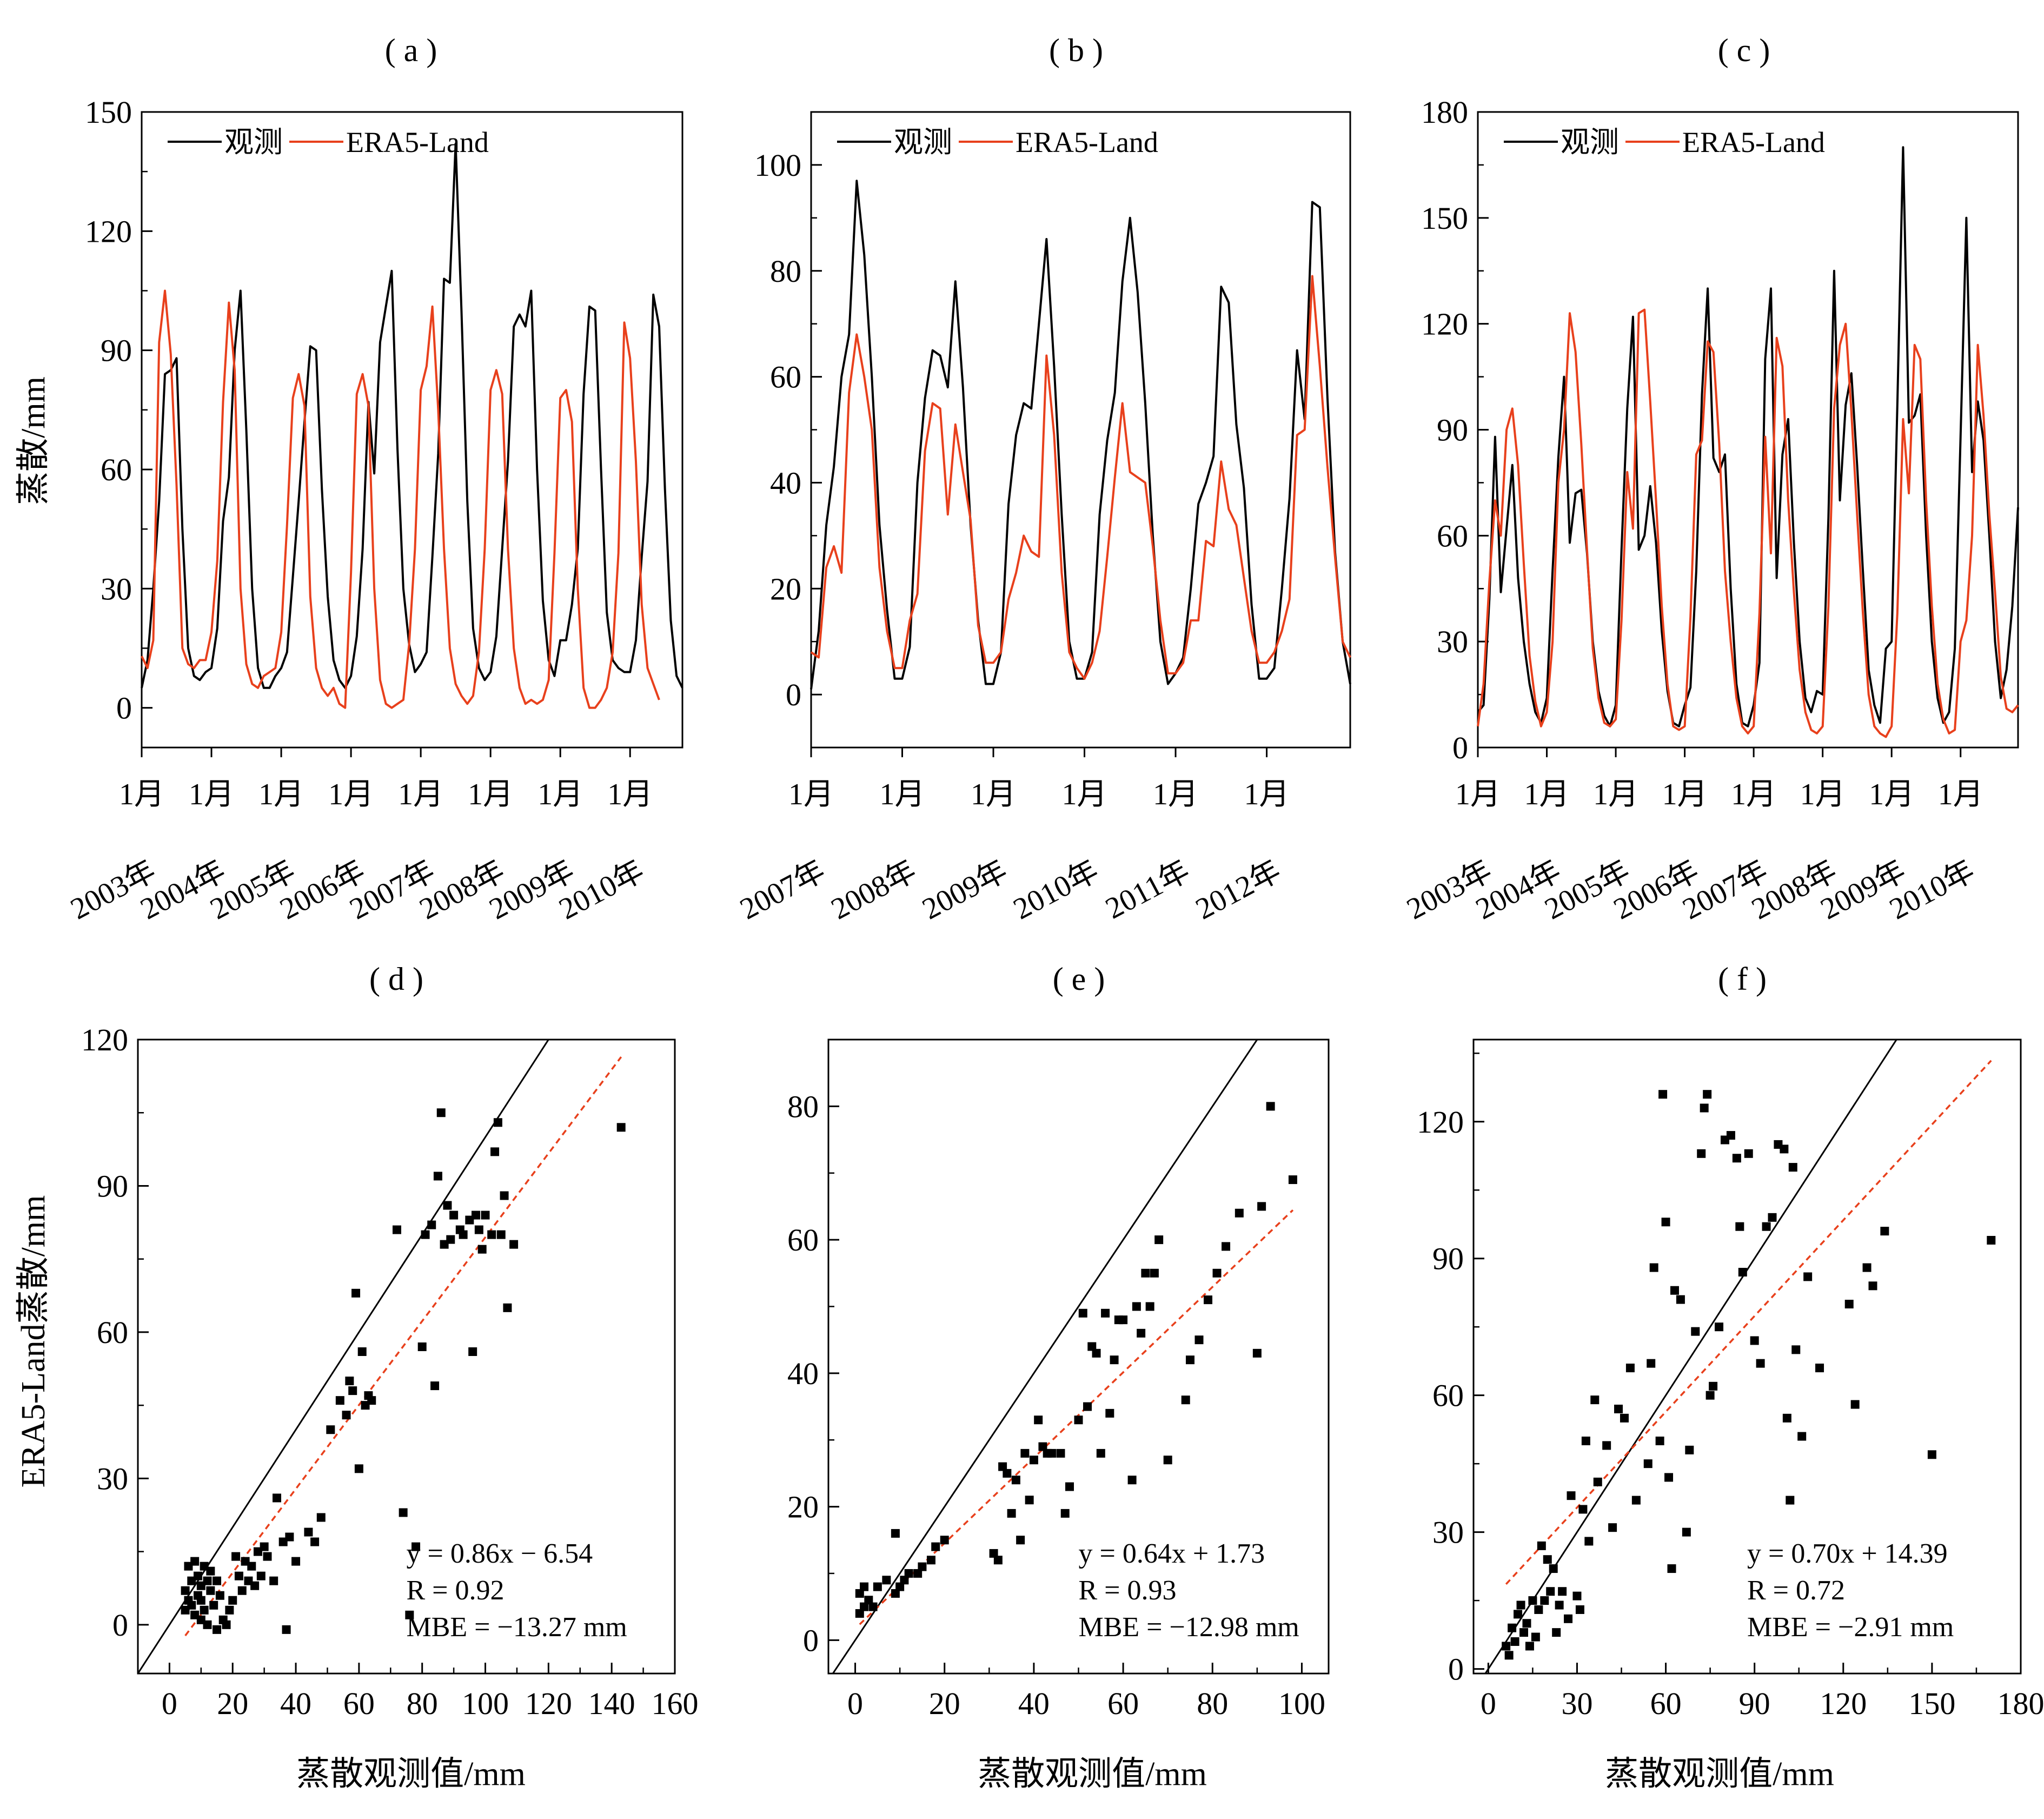  I want to click on panel-label-a: ( a ), so click(411, 50).